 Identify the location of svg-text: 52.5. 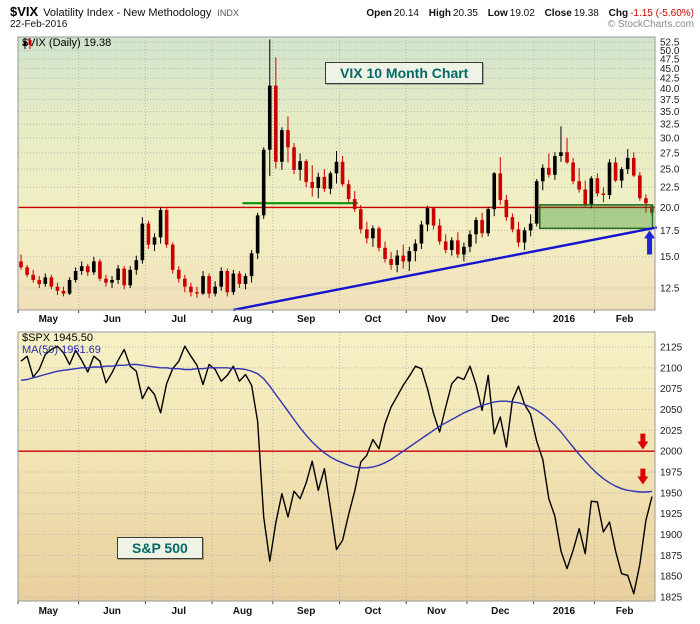
(670, 43).